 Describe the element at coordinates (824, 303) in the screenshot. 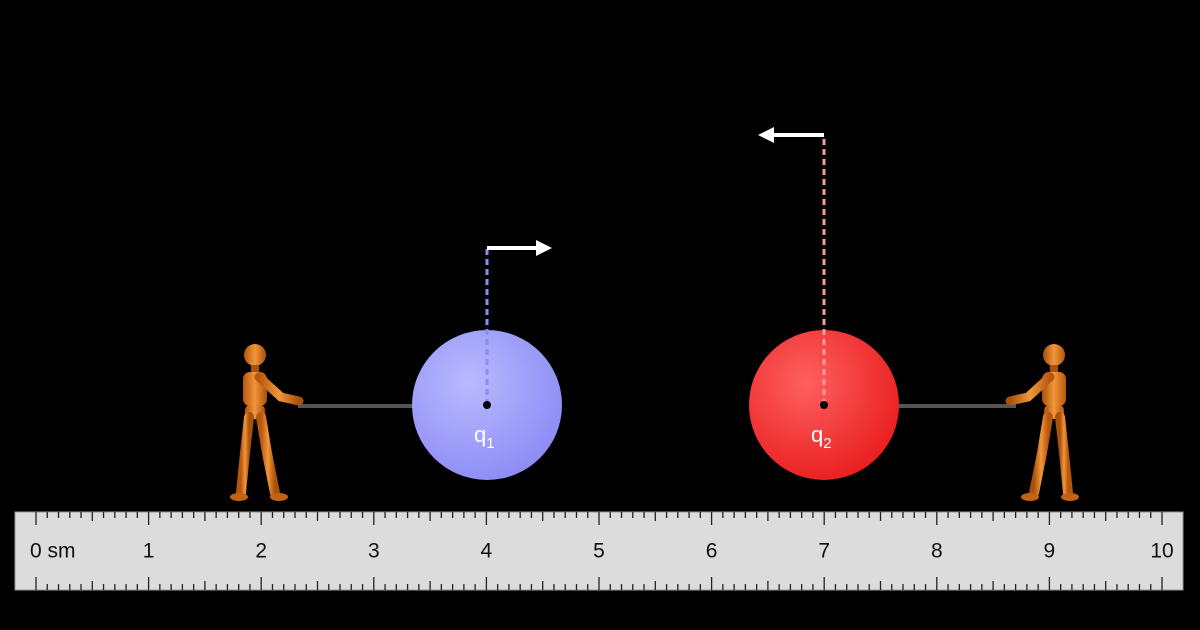

I see `charge: q2` at that location.